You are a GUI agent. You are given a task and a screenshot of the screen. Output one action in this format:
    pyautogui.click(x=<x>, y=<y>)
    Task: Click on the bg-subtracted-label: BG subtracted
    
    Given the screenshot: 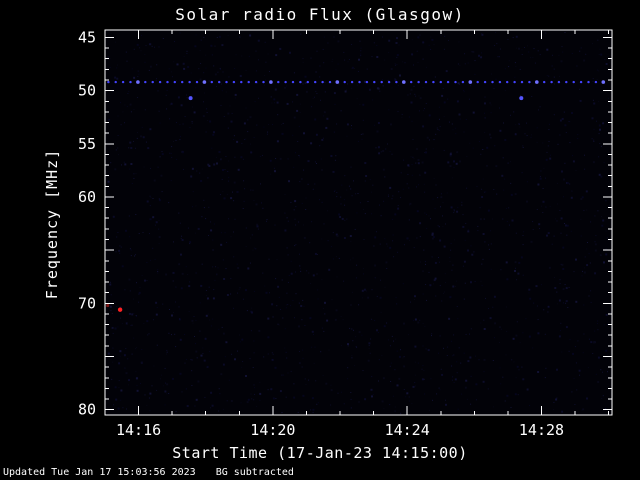 What is the action you would take?
    pyautogui.click(x=254, y=472)
    